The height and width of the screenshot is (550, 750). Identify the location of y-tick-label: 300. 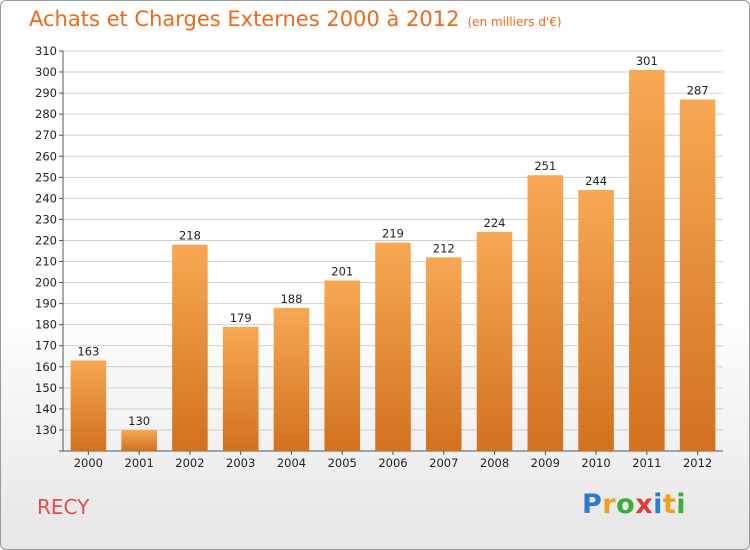
(46, 72).